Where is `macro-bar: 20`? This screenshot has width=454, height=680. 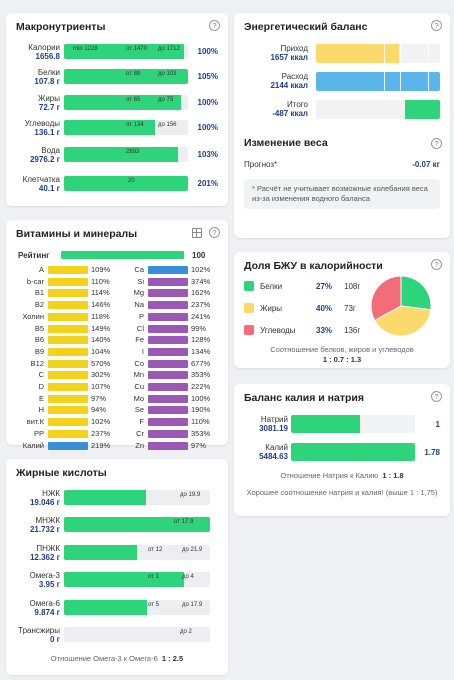 macro-bar: 20 is located at coordinates (126, 183).